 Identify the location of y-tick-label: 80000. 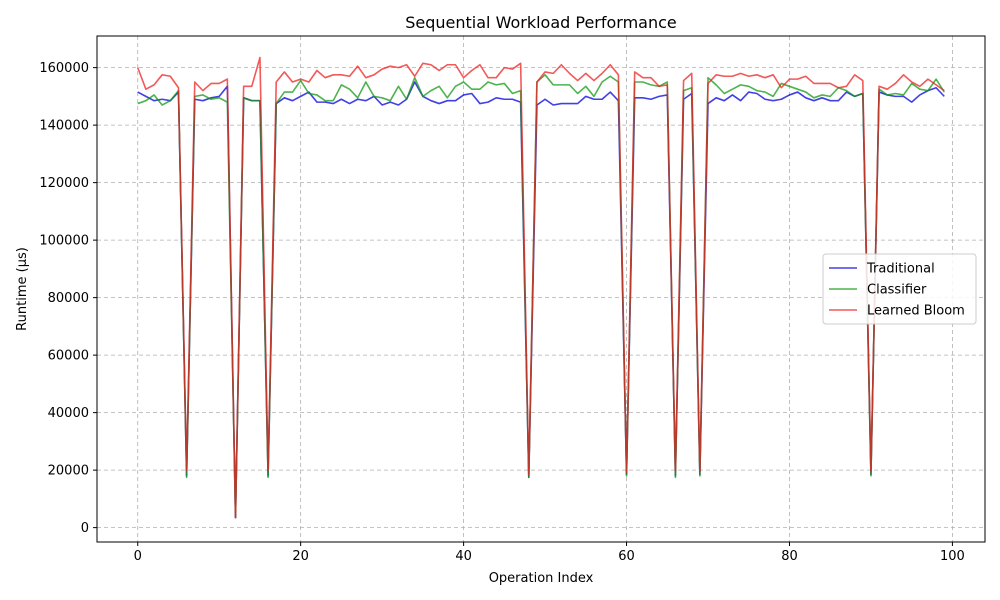
(68, 298).